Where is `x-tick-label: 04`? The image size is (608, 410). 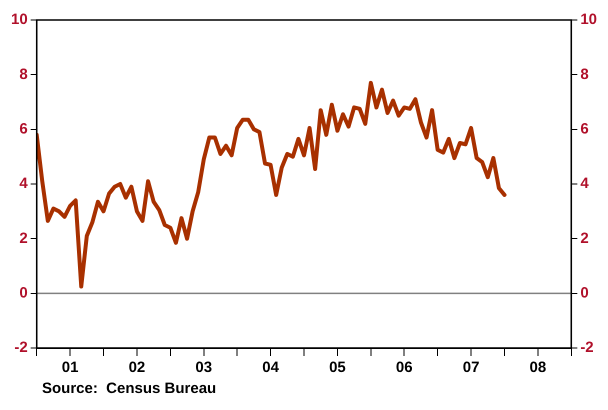 x-tick-label: 04 is located at coordinates (271, 367).